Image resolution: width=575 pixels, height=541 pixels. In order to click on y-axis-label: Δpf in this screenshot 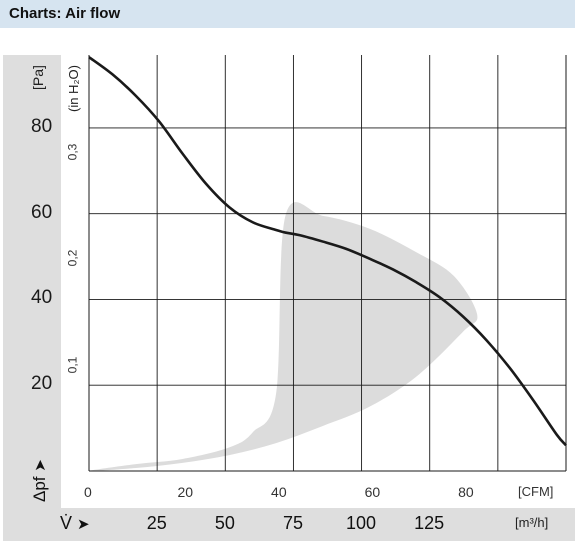, I will do `click(39, 489)`.